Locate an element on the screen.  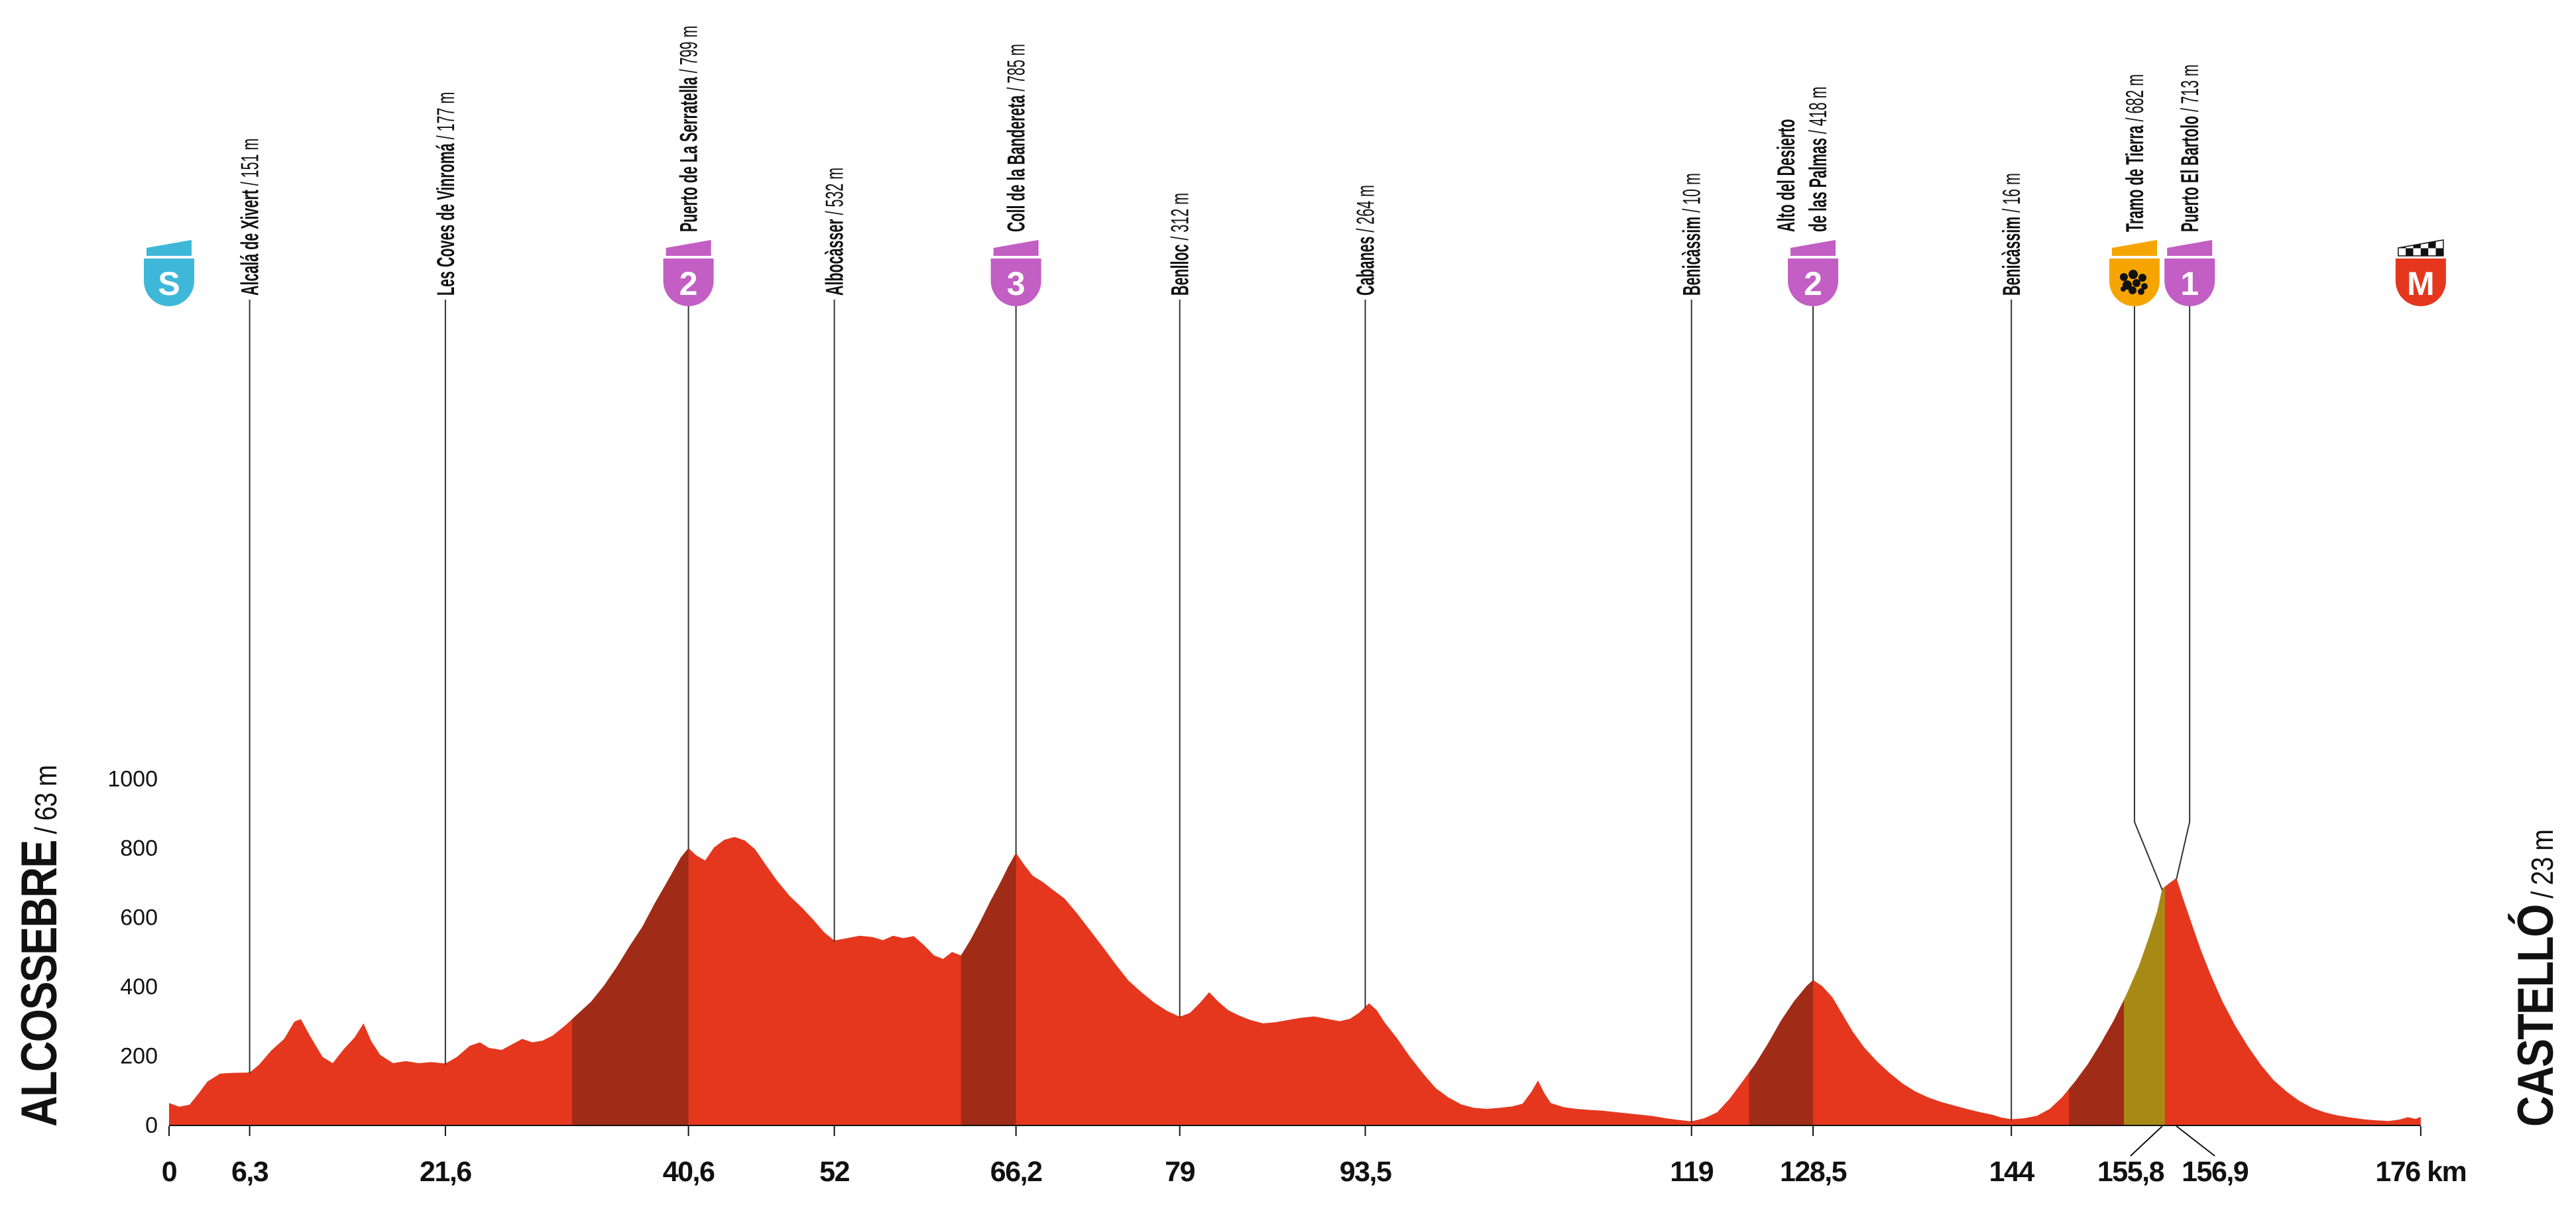
marker-puerto-el-bartolo: Puerto El Bartolo / 713 m 1 is located at coordinates (2189, 472).